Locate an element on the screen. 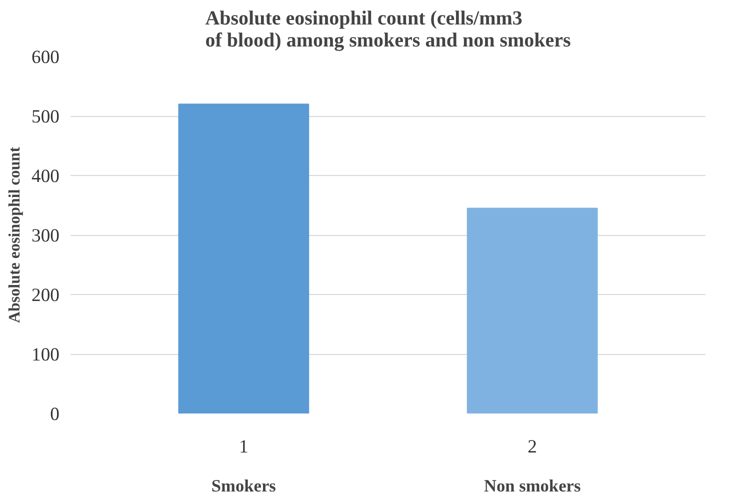 This screenshot has width=745, height=498. text: Smokers is located at coordinates (243, 486).